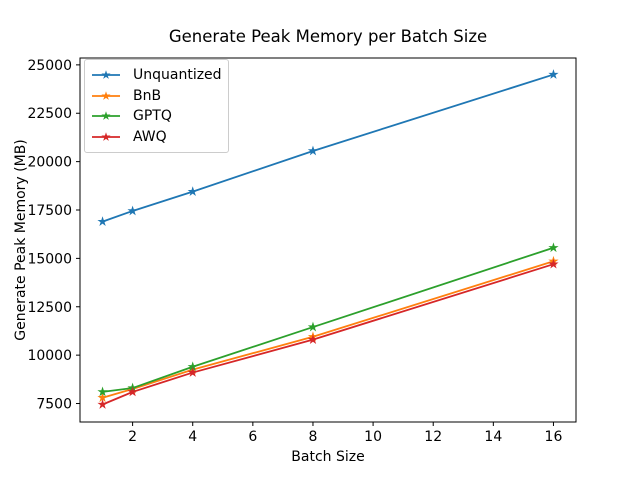  What do you see at coordinates (150, 137) in the screenshot?
I see `legend-label: AWQ` at bounding box center [150, 137].